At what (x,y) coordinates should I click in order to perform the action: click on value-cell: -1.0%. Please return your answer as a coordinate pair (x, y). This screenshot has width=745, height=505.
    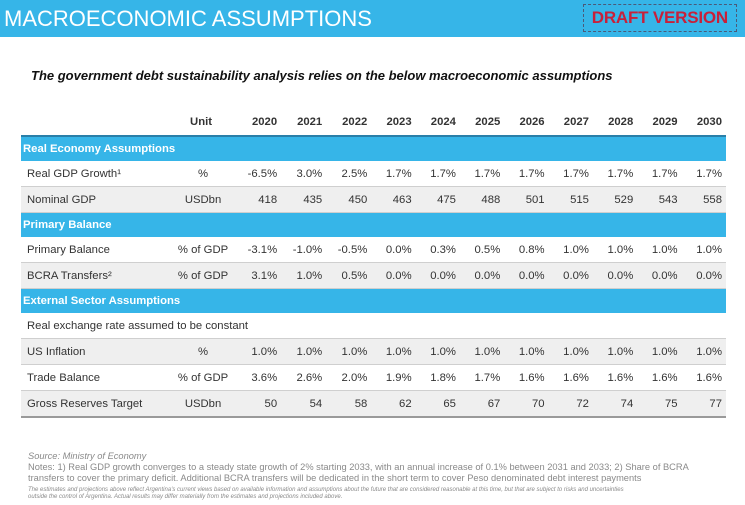
    Looking at the image, I should click on (304, 250).